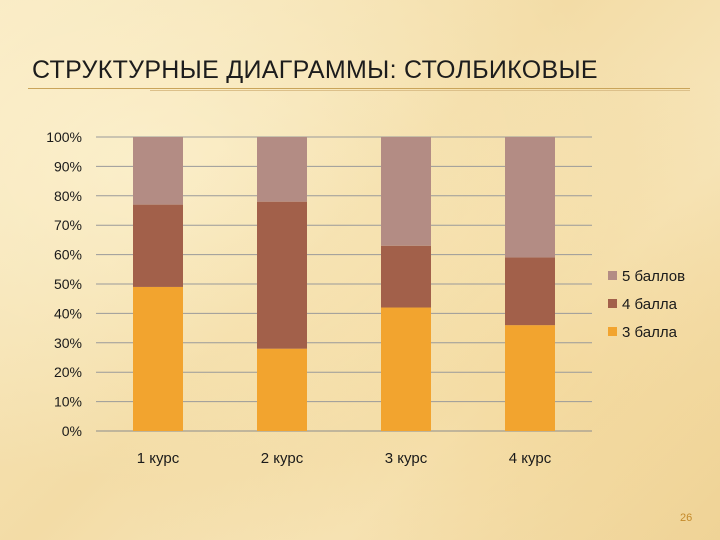  Describe the element at coordinates (653, 276) in the screenshot. I see `legend-label: 5 баллов` at that location.